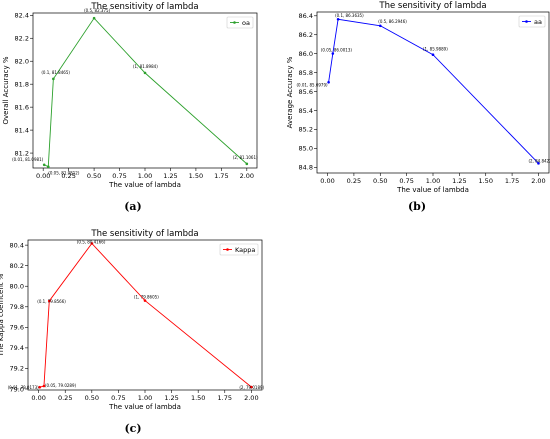  Describe the element at coordinates (306, 16) in the screenshot. I see `y-tick-label: 86.4` at that location.